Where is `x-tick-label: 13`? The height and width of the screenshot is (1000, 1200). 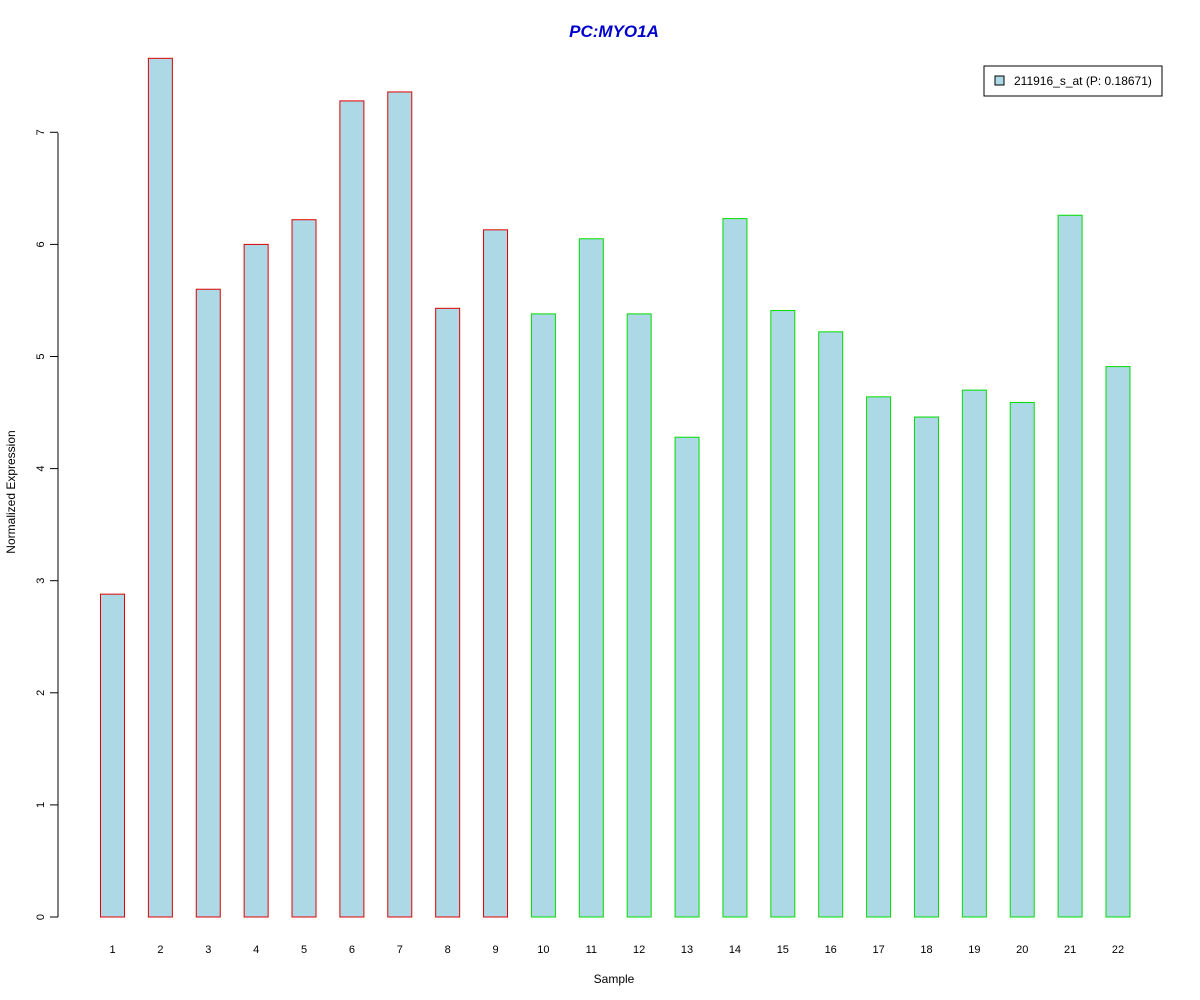 x-tick-label: 13 is located at coordinates (687, 950).